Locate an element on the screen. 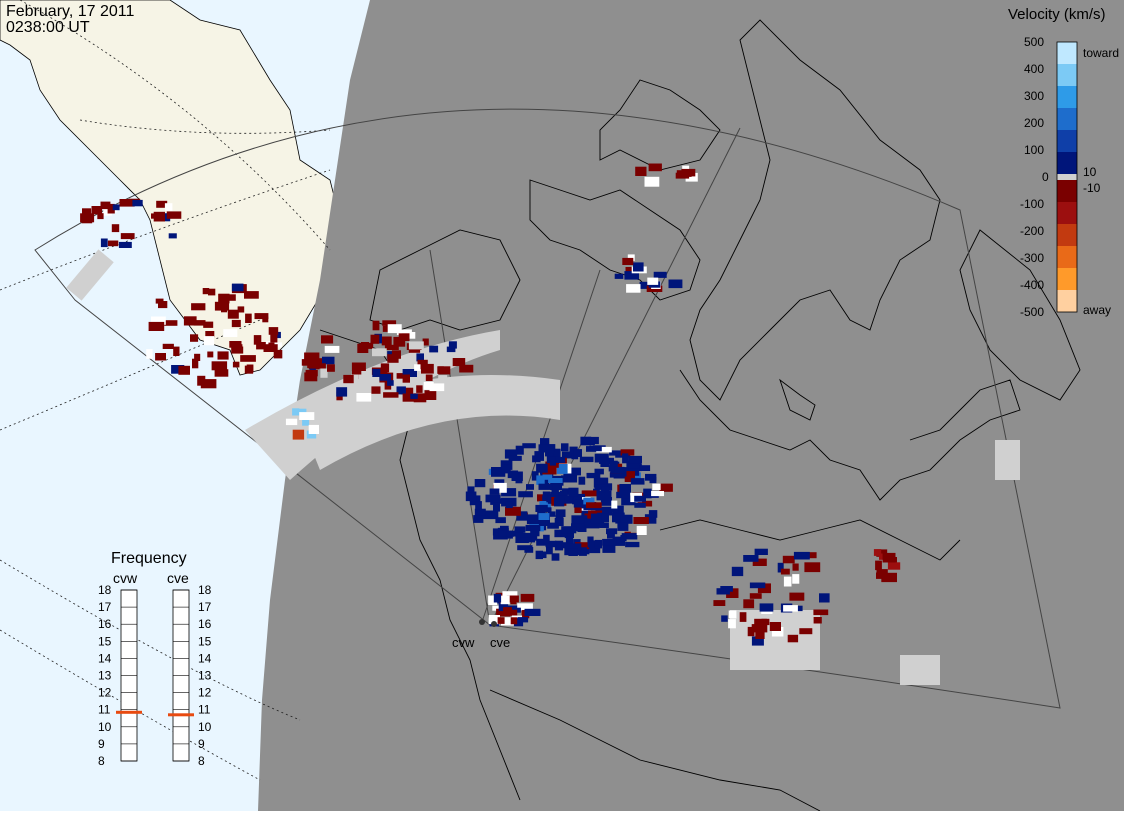 Image resolution: width=1124 pixels, height=816 pixels. freq-label-left: 10 is located at coordinates (105, 727).